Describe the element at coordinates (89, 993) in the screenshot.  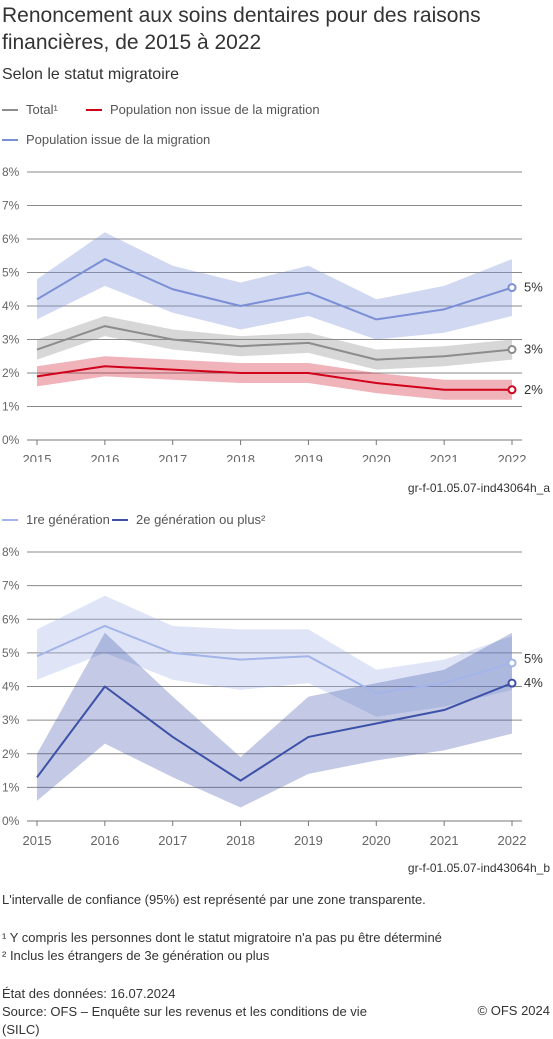
I see `data-date: État des données: 16.07.2024` at that location.